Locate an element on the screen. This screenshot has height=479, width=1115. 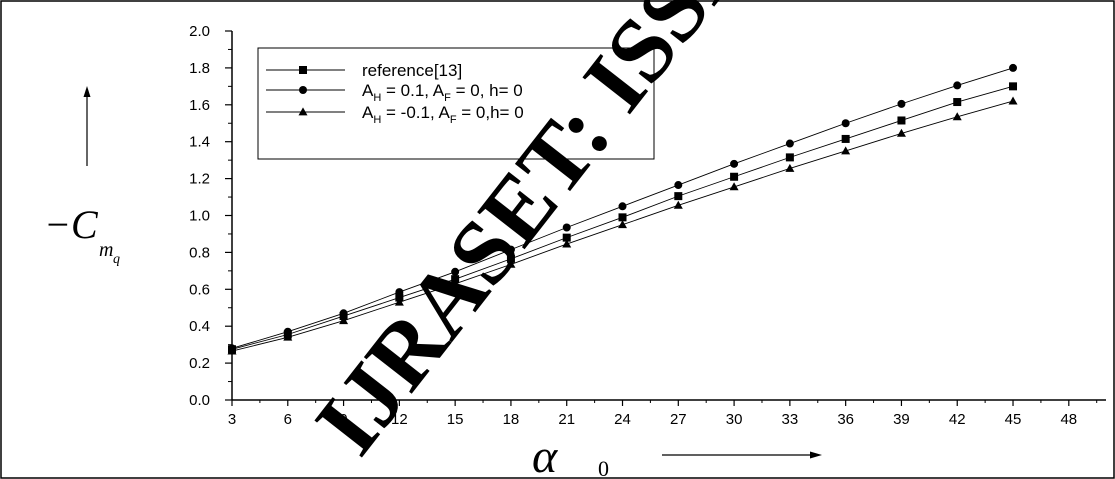
y-axis-label: −C is located at coordinates (71, 224).